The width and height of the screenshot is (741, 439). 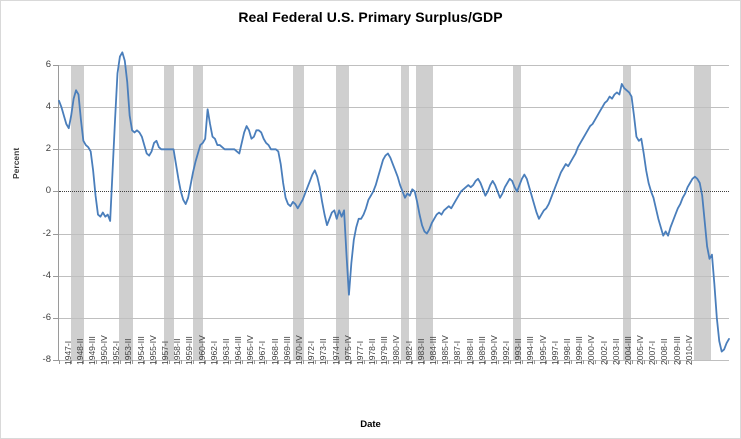 I want to click on y-tick-label: 0, so click(x=48, y=191).